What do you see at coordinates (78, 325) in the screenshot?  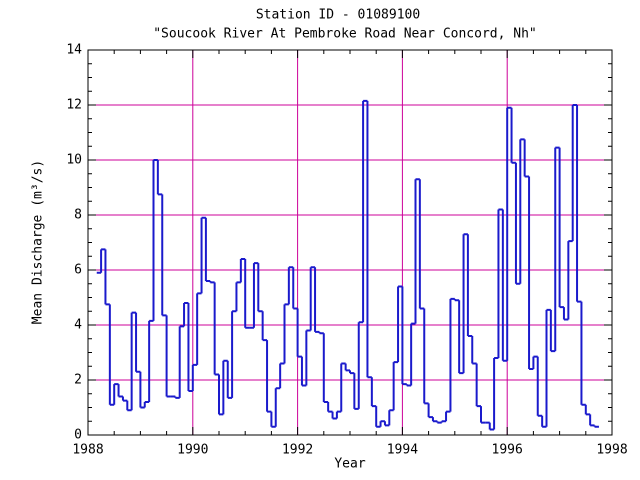 I see `y-tick-label: 4` at bounding box center [78, 325].